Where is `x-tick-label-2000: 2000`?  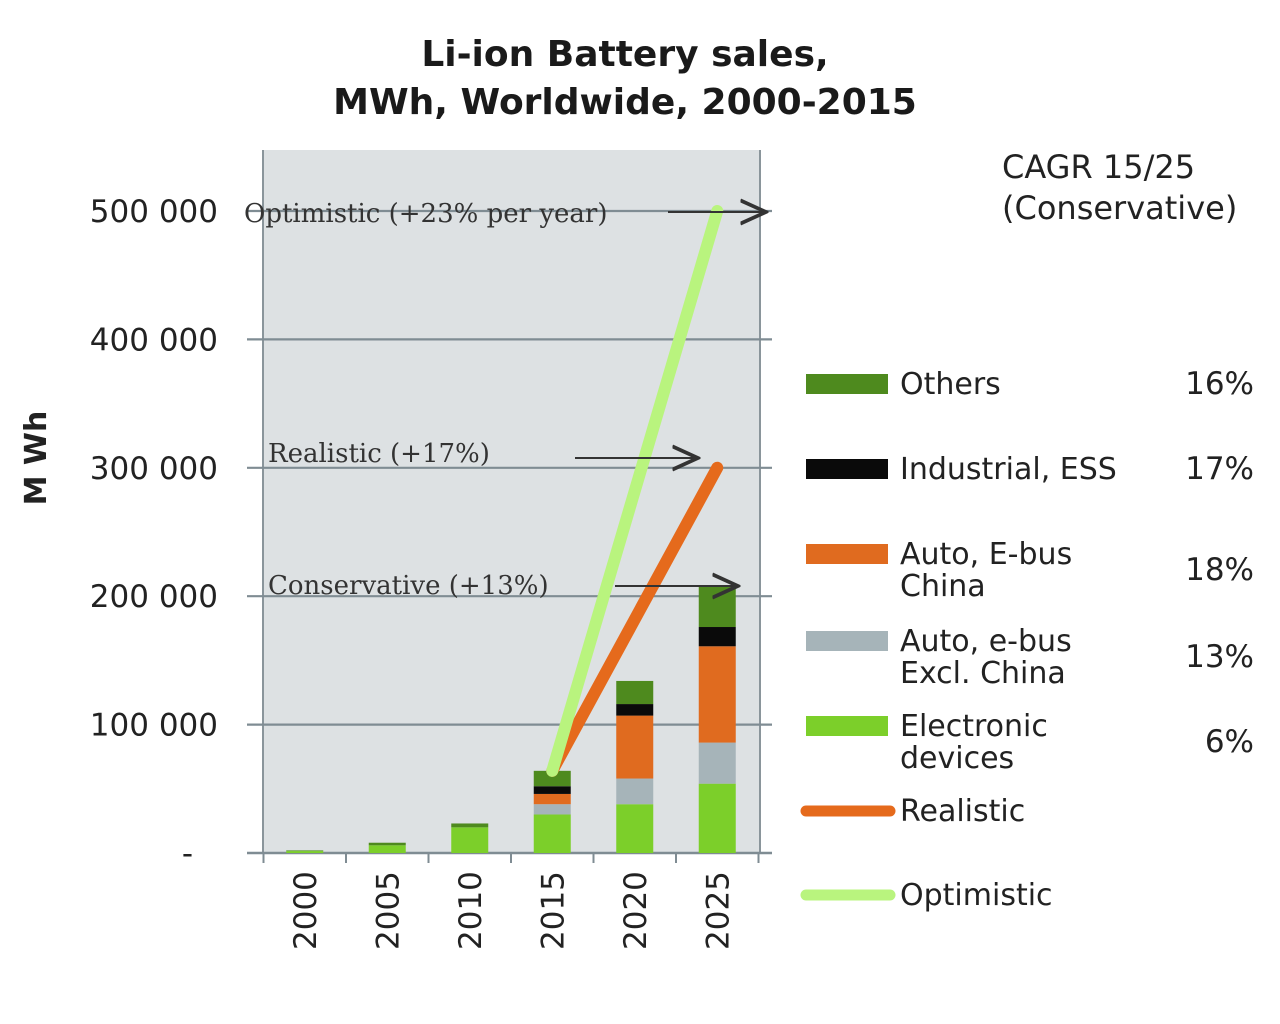 x-tick-label-2000: 2000 is located at coordinates (306, 910).